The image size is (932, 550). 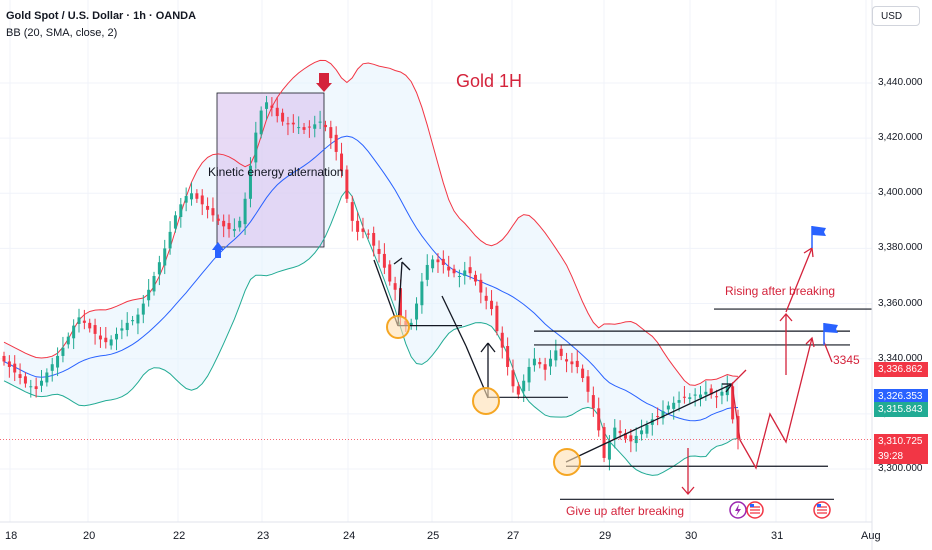 What do you see at coordinates (901, 369) in the screenshot?
I see `price-tag: 3,336.862` at bounding box center [901, 369].